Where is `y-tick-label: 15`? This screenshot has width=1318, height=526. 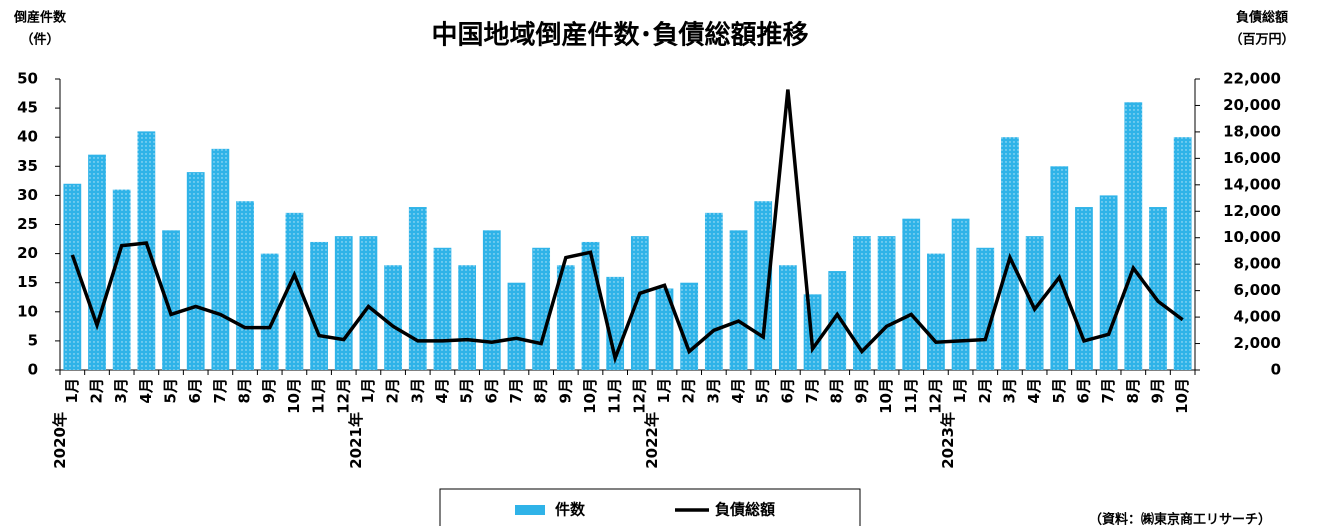 y-tick-label: 15 is located at coordinates (27, 282).